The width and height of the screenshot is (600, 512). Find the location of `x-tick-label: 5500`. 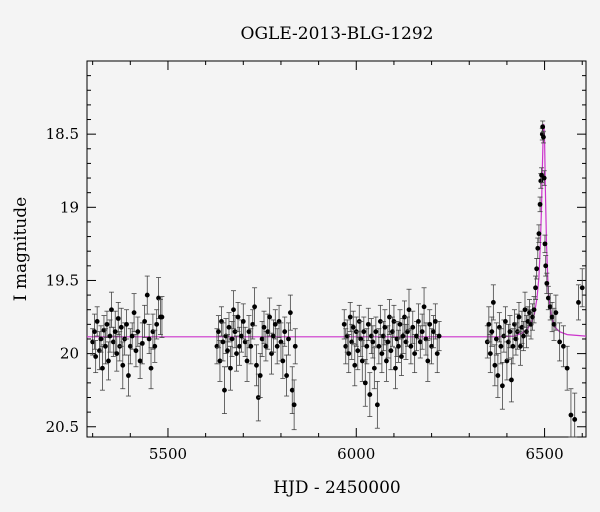

x-tick-label: 5500 is located at coordinates (168, 454).